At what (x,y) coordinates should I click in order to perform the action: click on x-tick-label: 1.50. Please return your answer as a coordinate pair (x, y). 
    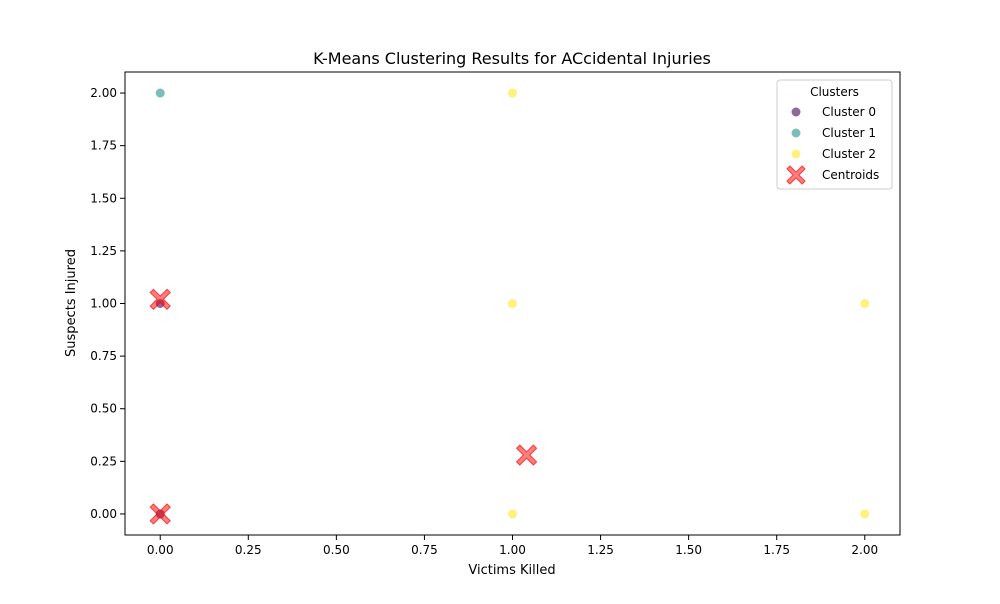
    Looking at the image, I should click on (688, 550).